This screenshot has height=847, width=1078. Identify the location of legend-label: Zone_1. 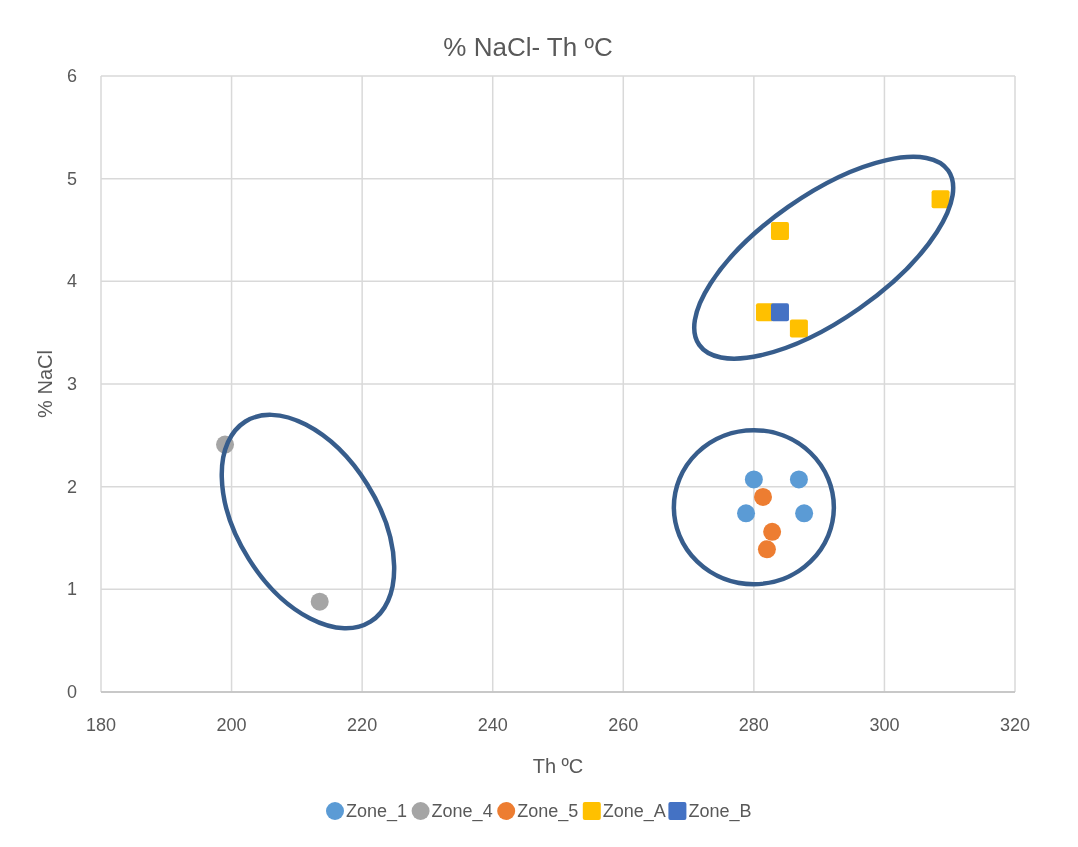
(377, 811).